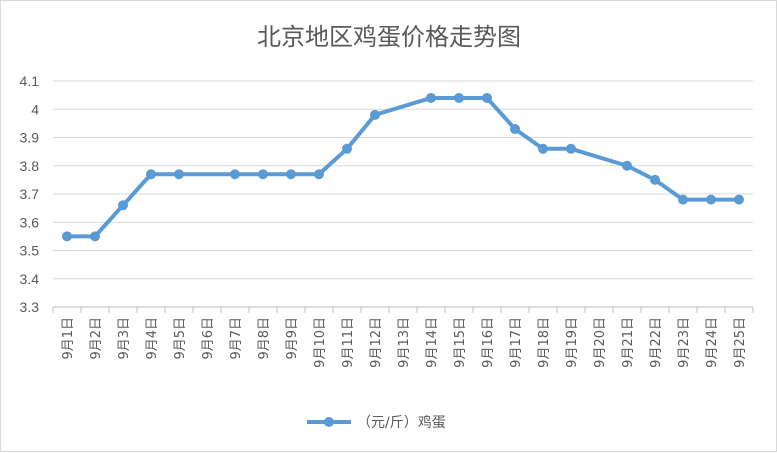  Describe the element at coordinates (124, 338) in the screenshot. I see `x-tick-label: 9月3日` at that location.